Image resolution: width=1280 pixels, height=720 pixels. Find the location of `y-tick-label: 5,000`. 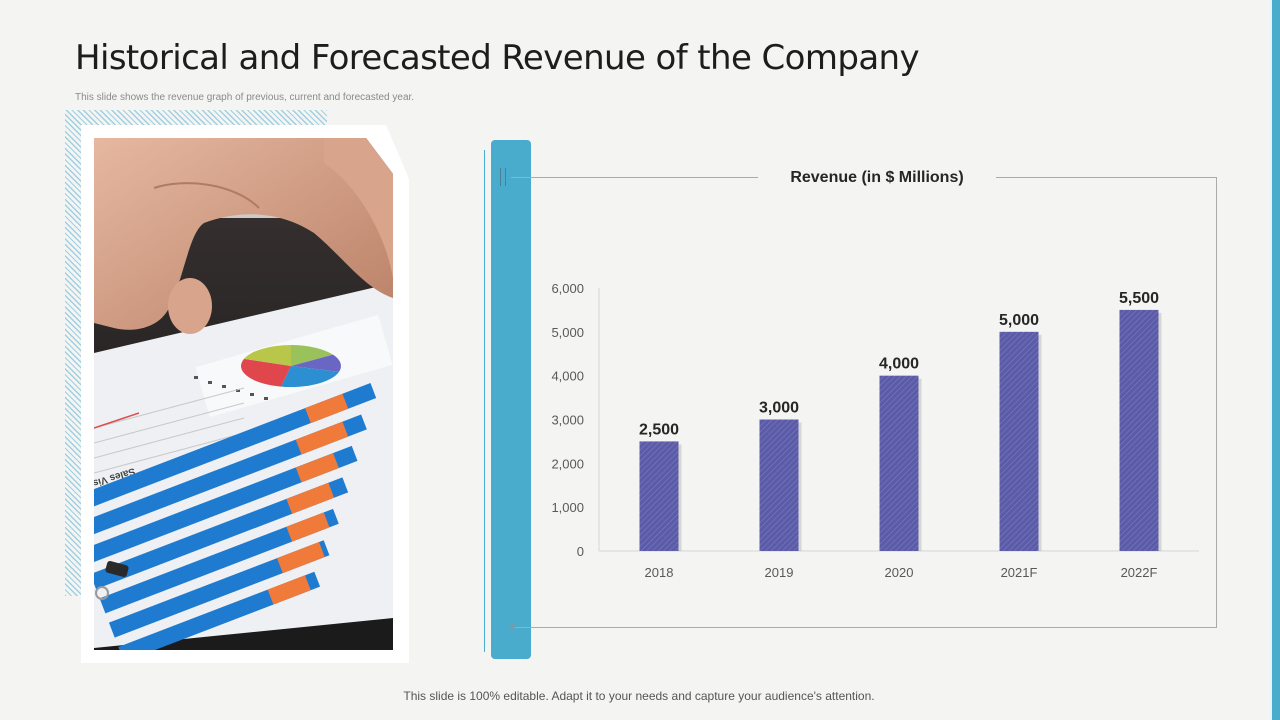

y-tick-label: 5,000 is located at coordinates (567, 332).